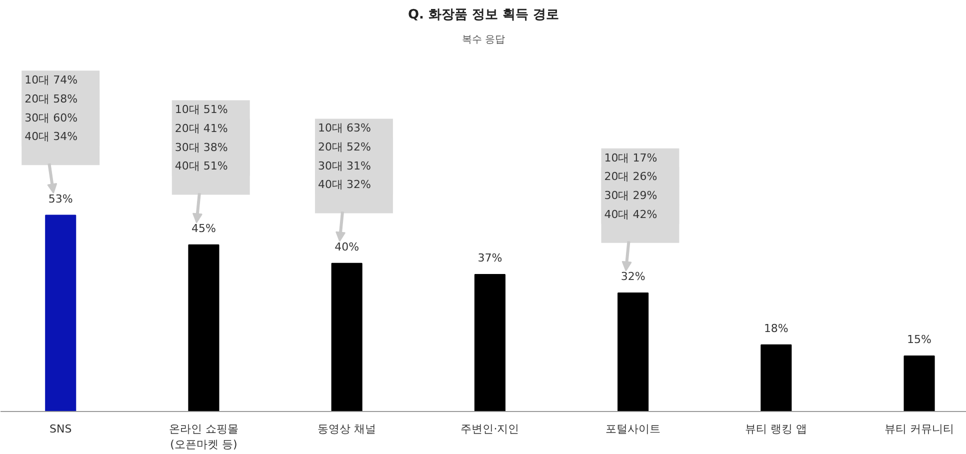 The width and height of the screenshot is (966, 454). What do you see at coordinates (633, 277) in the screenshot?
I see `data-label: 32%` at bounding box center [633, 277].